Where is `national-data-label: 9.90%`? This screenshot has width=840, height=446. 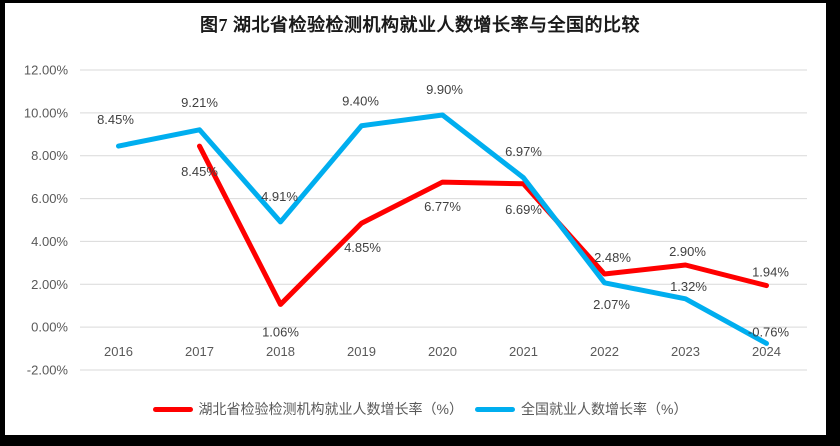
national-data-label: 9.90% is located at coordinates (444, 89).